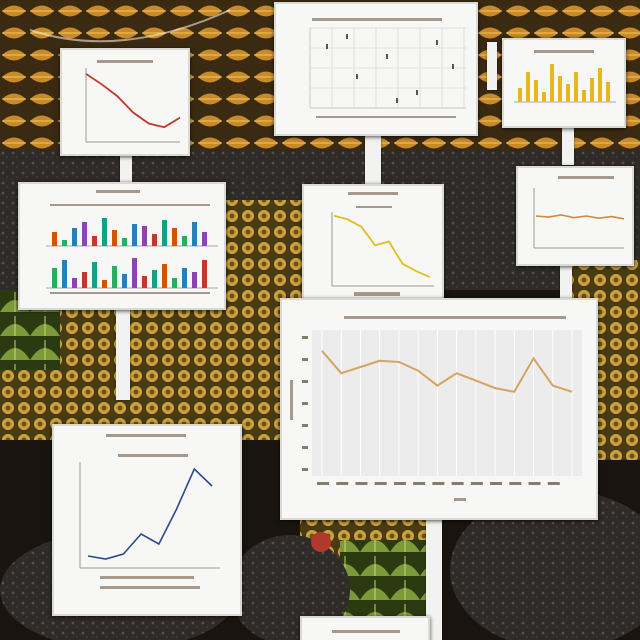  I want to click on grid-lines, so click(387, 68).